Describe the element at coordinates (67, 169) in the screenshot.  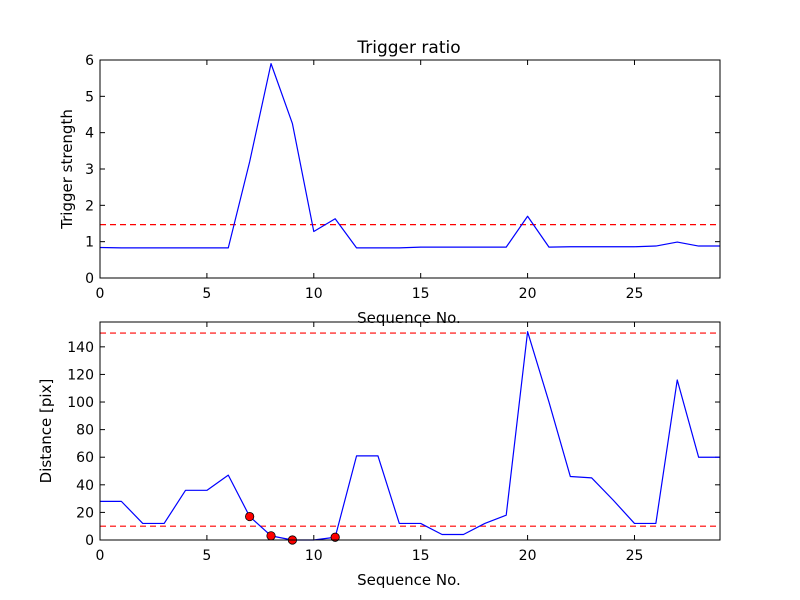
I see `y-axis-label: Trigger strength` at that location.